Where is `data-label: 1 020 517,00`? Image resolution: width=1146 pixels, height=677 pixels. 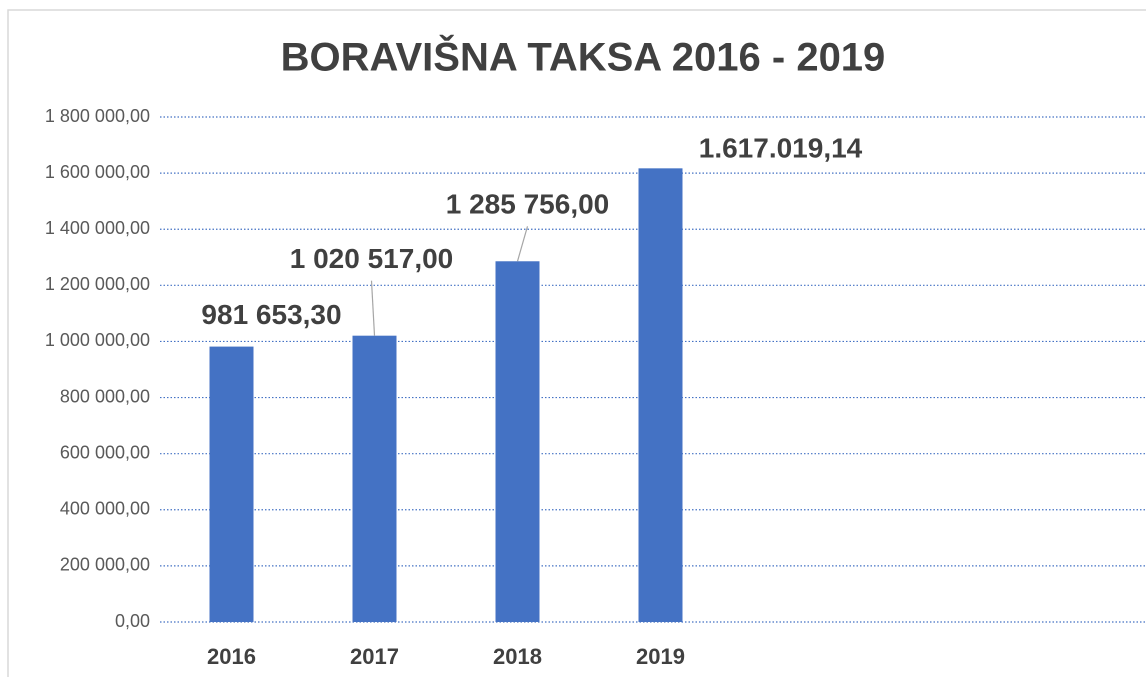
data-label: 1 020 517,00 is located at coordinates (372, 258).